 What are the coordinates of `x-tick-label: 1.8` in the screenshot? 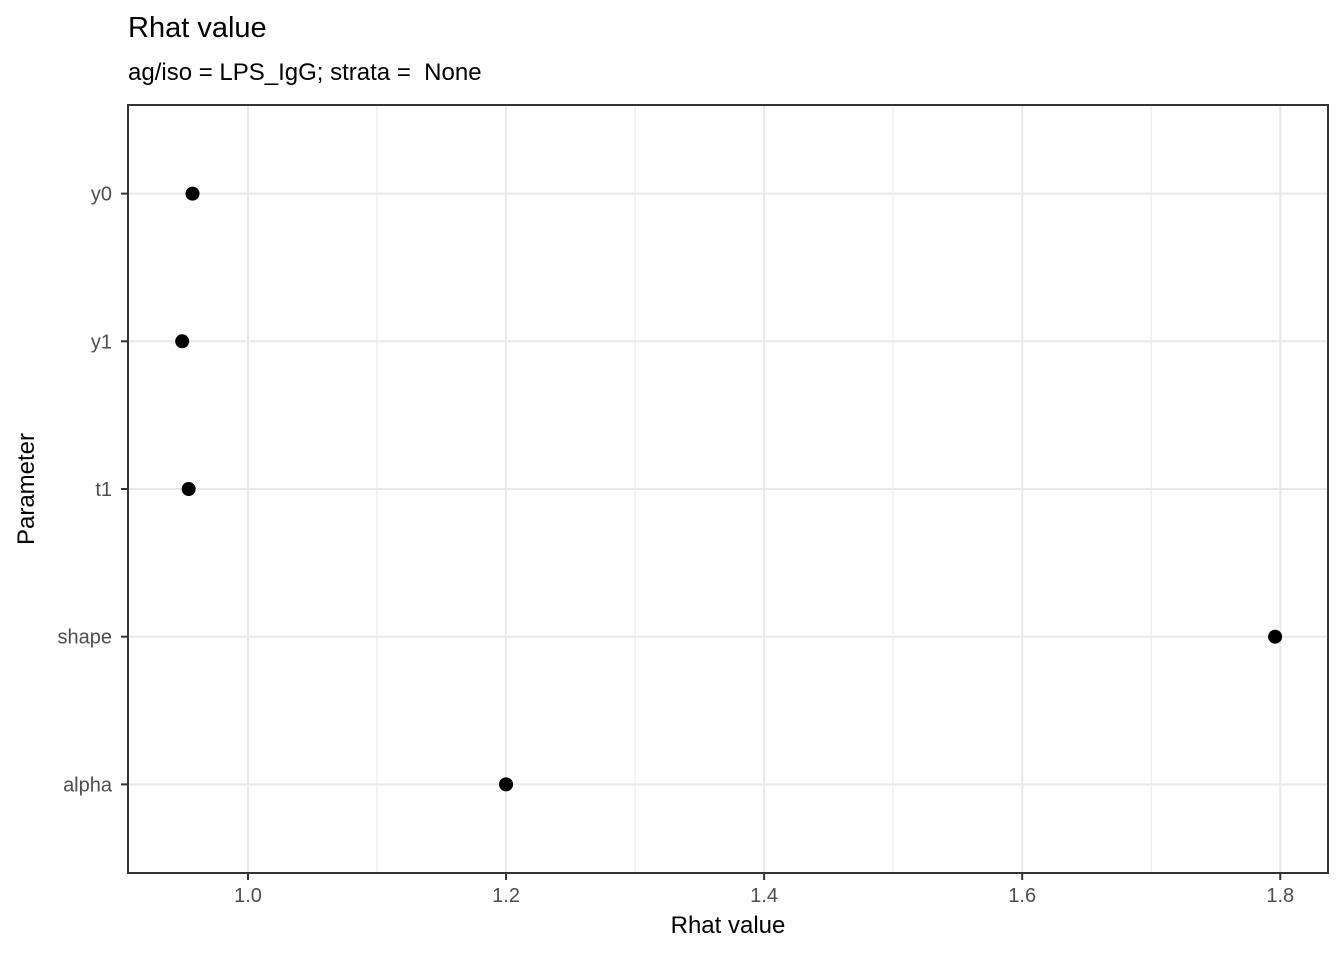 It's located at (1280, 896).